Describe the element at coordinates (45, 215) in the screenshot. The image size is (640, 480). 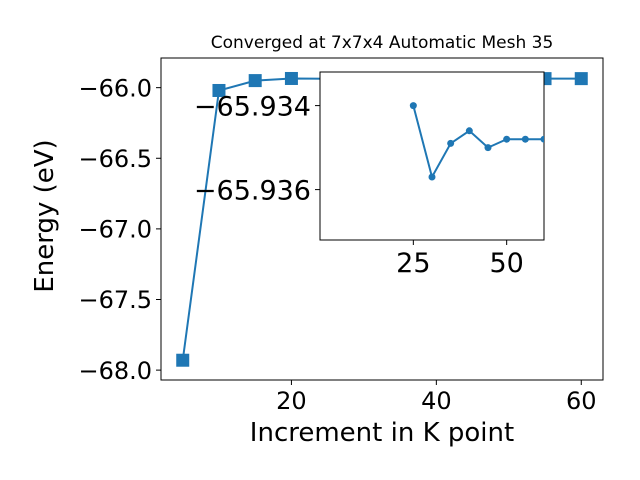
I see `y-axis-label: Energy (eV)` at that location.